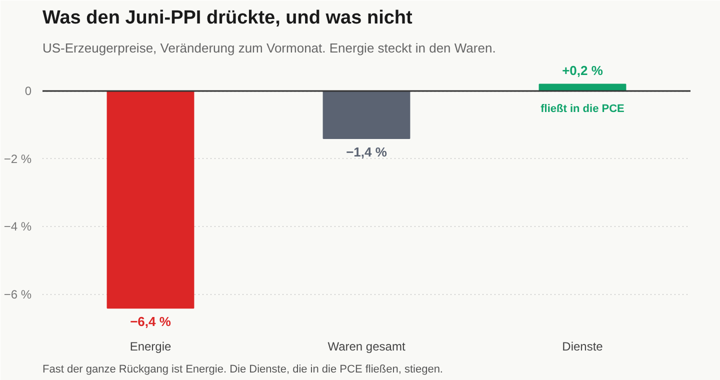  What do you see at coordinates (18, 227) in the screenshot?
I see `y-tick-label: −4 %` at bounding box center [18, 227].